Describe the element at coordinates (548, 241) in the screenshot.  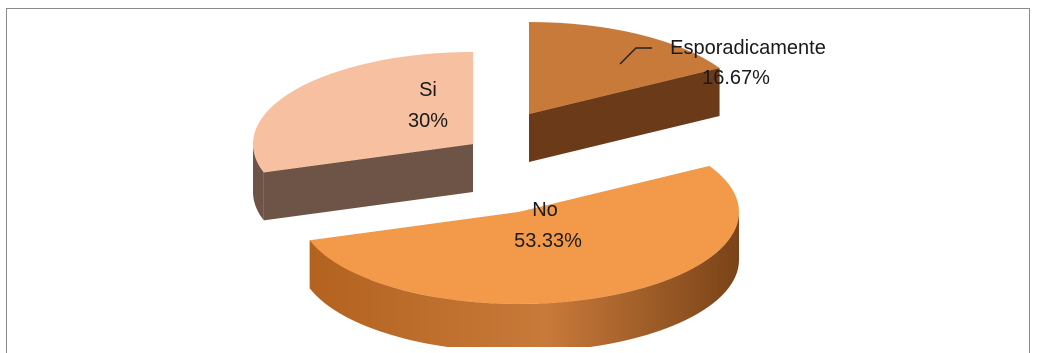
I see `data-label-no-value: 53.33%` at that location.